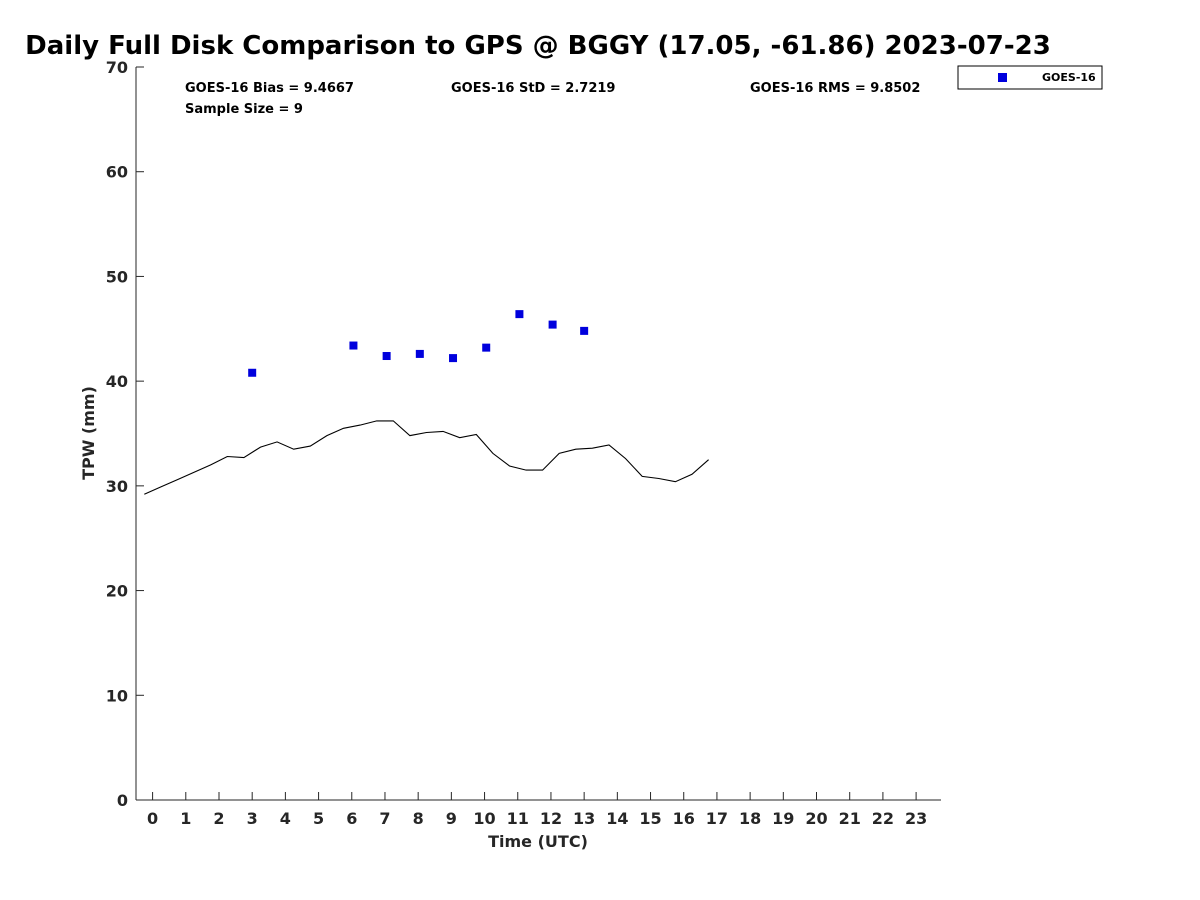 The width and height of the screenshot is (1200, 900). What do you see at coordinates (538, 841) in the screenshot?
I see `x-axis-label: Time (UTC)` at bounding box center [538, 841].